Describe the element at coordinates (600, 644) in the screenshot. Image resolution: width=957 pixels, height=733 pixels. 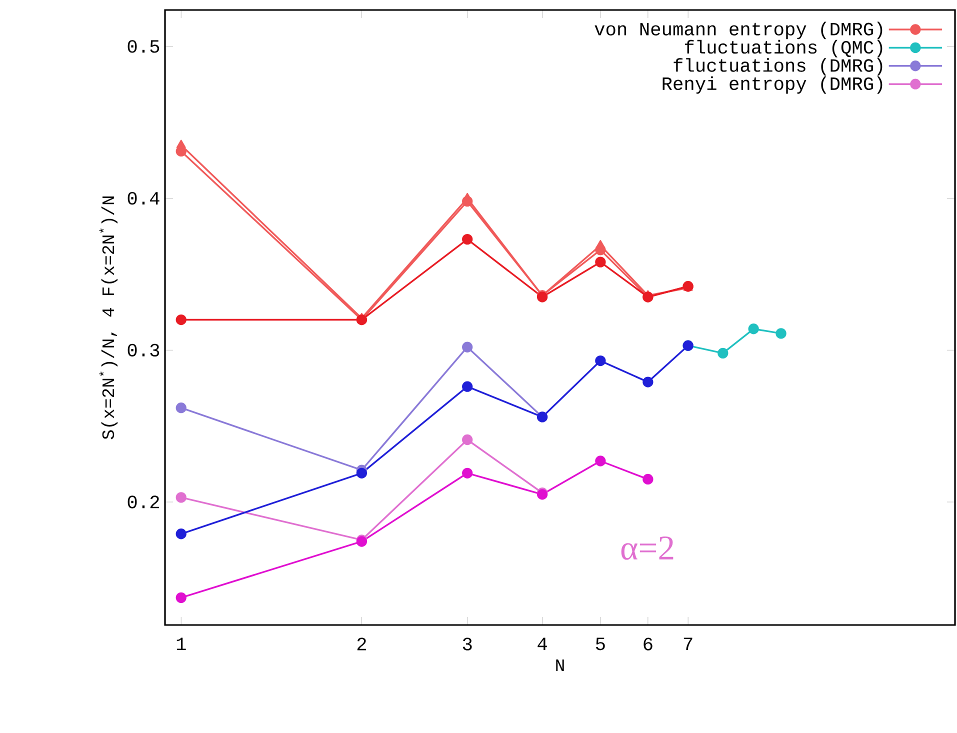
I see `x-tick-label: 5` at that location.